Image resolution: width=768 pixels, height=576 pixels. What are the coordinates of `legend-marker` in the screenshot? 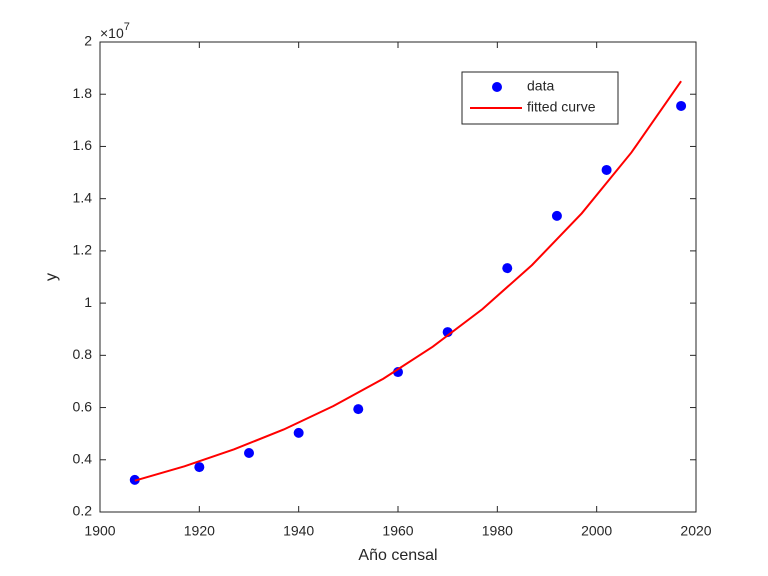 It's located at (497, 87).